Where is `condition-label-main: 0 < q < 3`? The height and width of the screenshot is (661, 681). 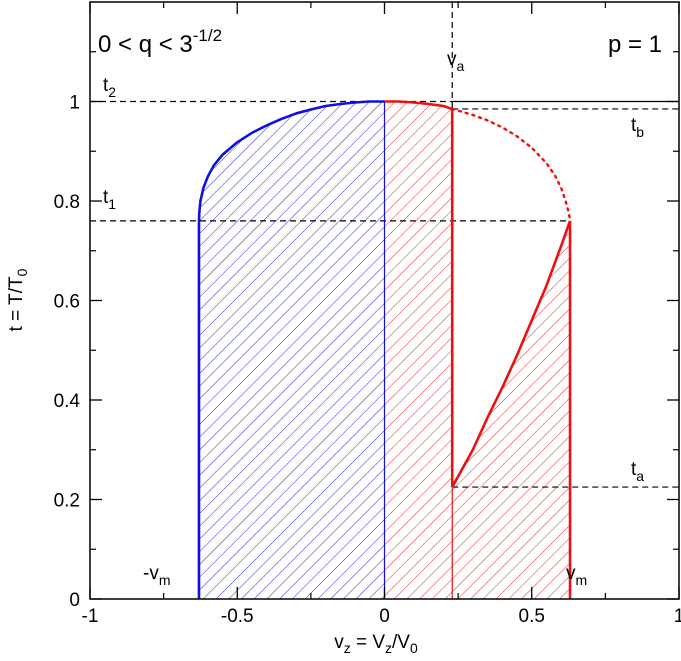
condition-label-main: 0 < q < 3 is located at coordinates (145, 44).